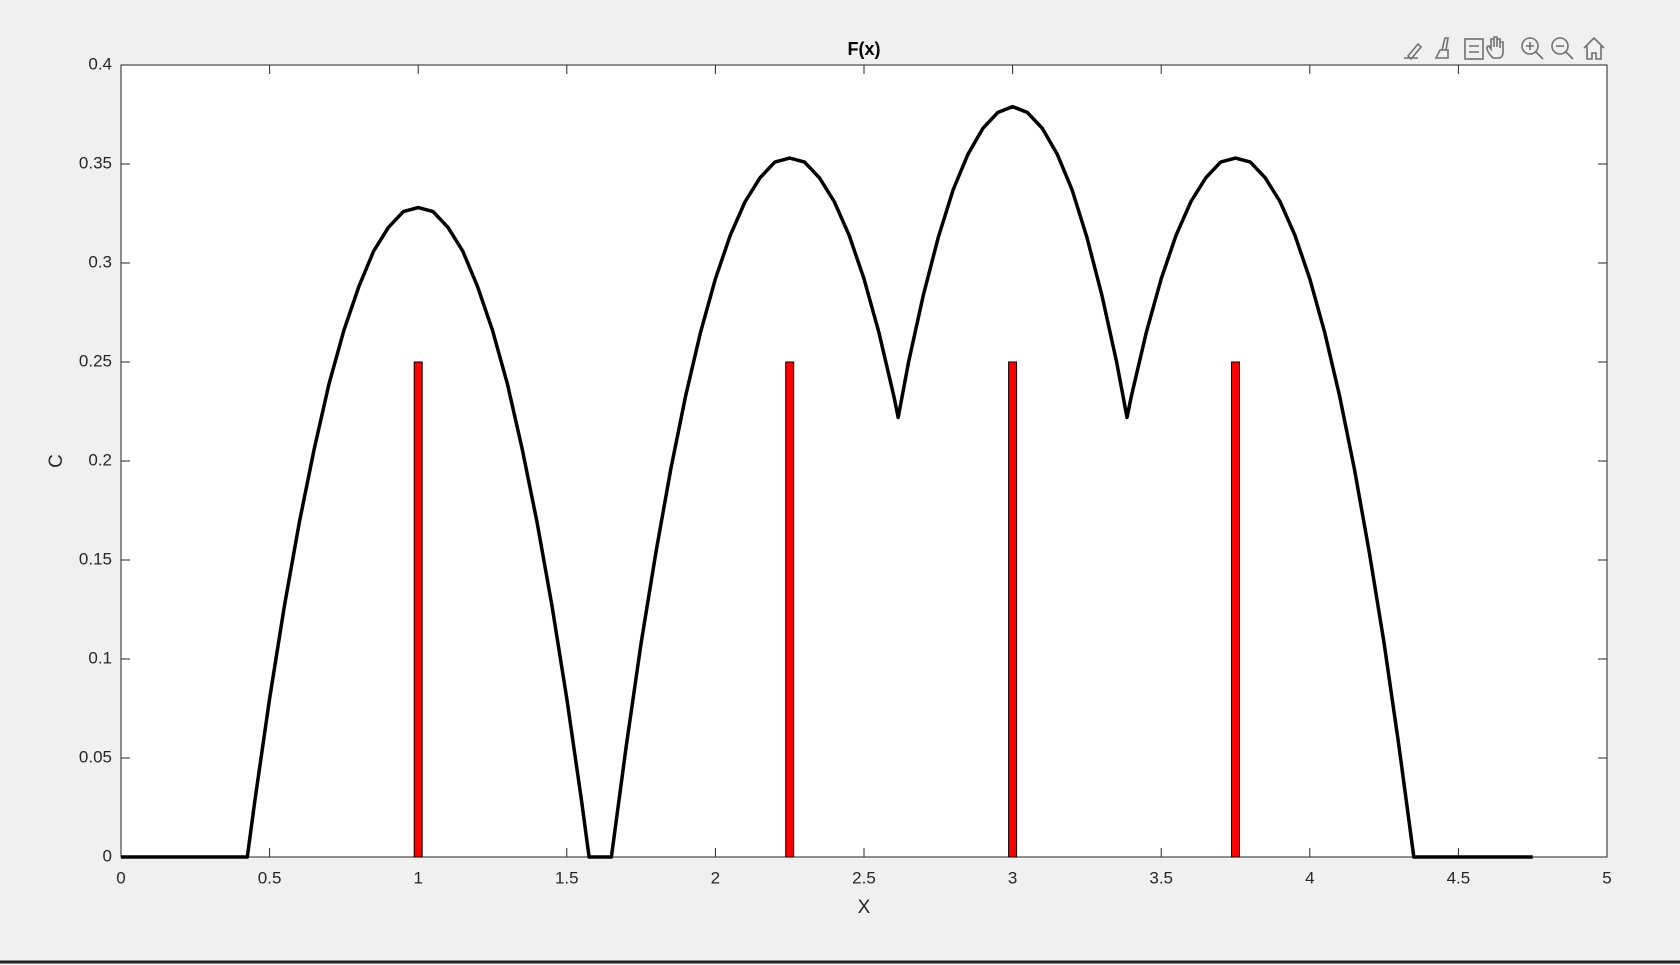 This screenshot has width=1680, height=965. What do you see at coordinates (1594, 48) in the screenshot?
I see `home-tool` at bounding box center [1594, 48].